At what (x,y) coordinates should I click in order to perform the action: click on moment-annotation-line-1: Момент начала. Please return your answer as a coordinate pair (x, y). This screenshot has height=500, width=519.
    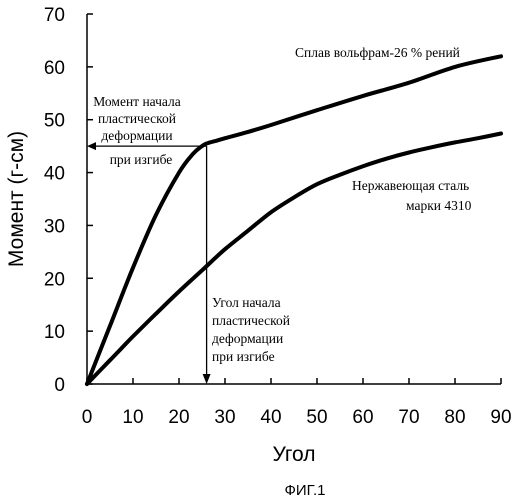
    Looking at the image, I should click on (137, 101).